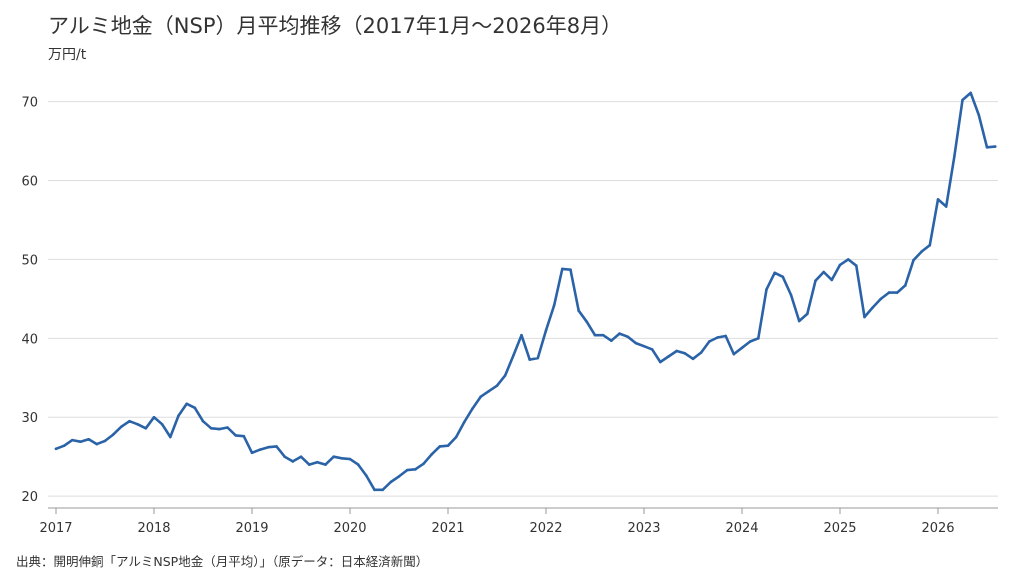 The width and height of the screenshot is (1024, 576). I want to click on y-axis-unit-label: 万円/t, so click(67, 55).